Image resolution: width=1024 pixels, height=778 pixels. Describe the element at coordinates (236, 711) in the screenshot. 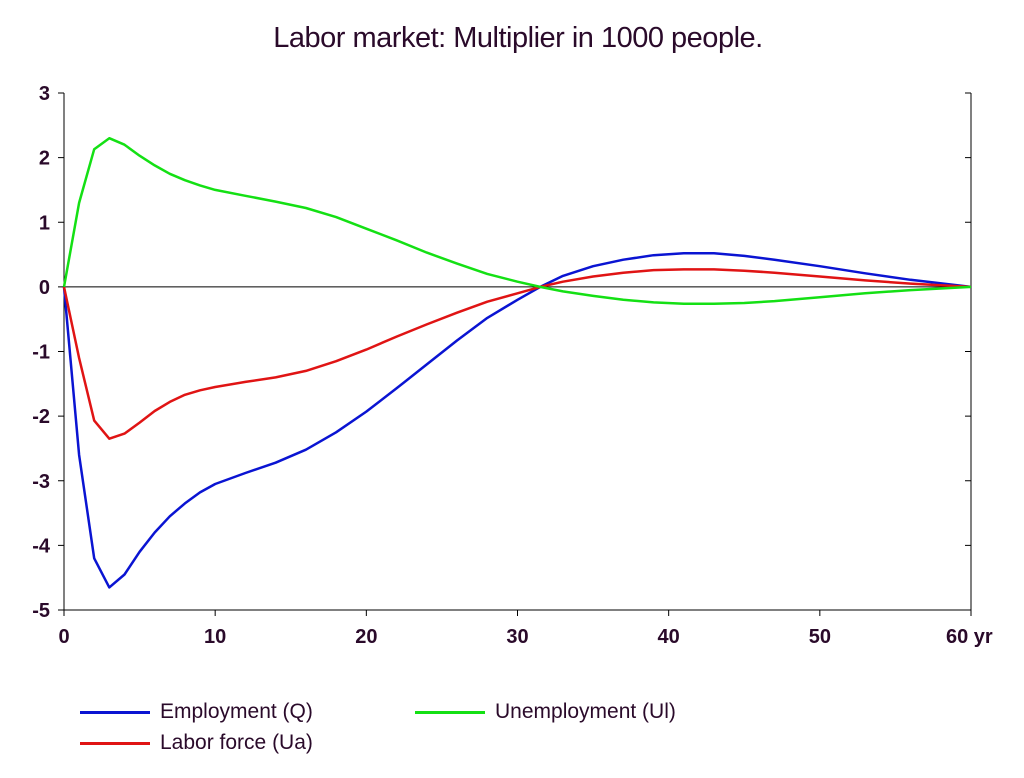

I see `legend-label-employment: Employment (Q)` at that location.